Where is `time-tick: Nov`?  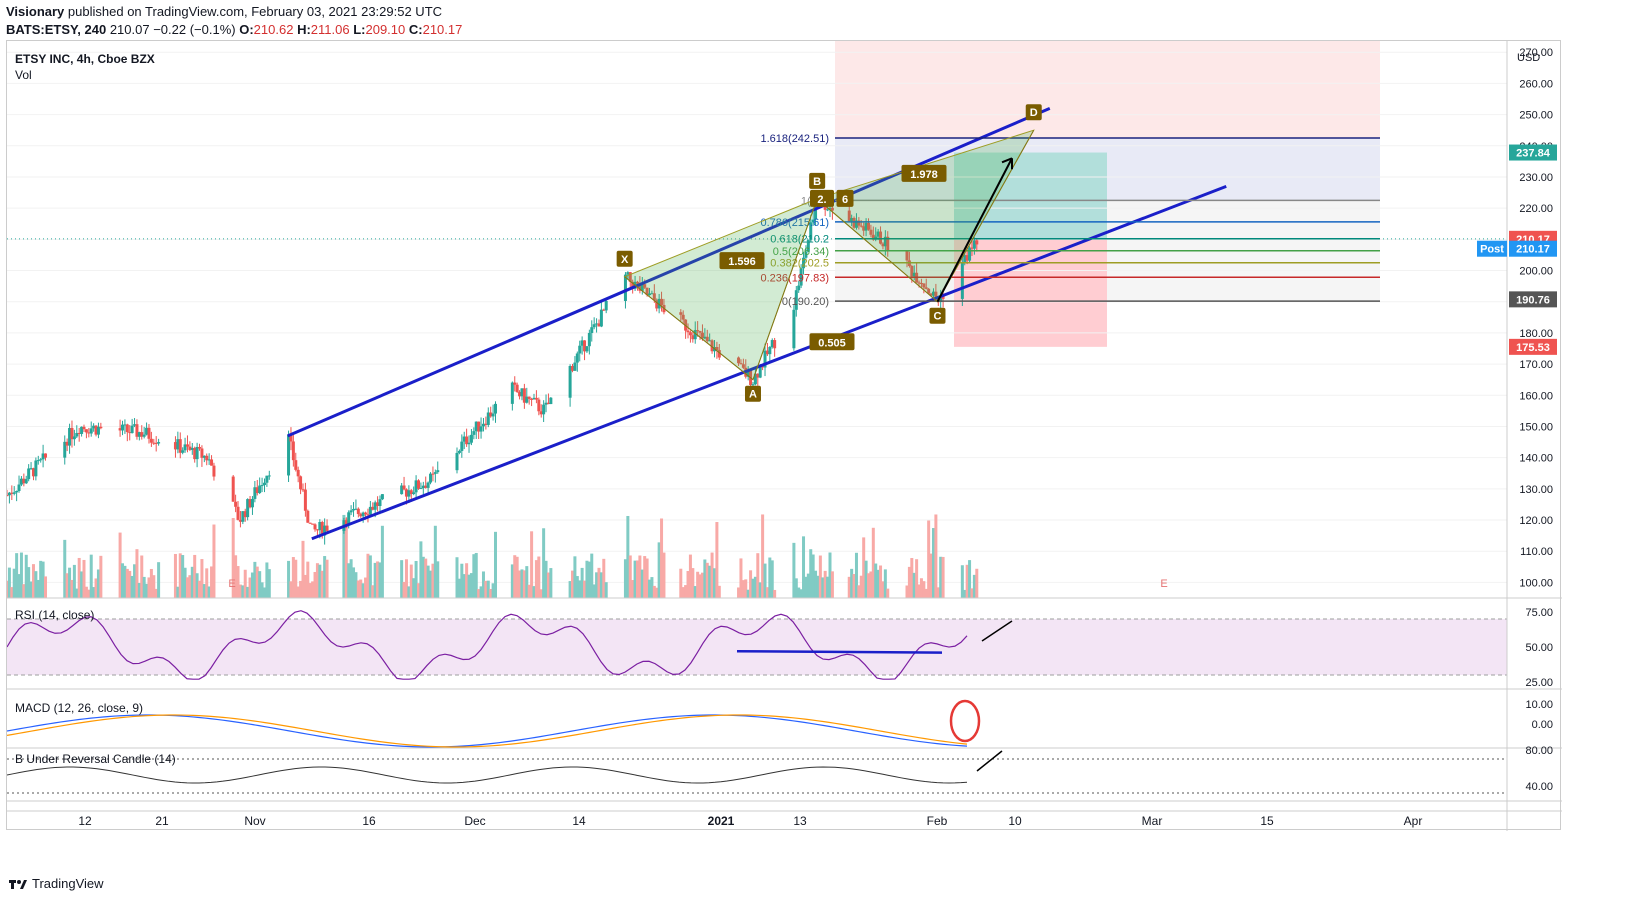
time-tick: Nov is located at coordinates (254, 821).